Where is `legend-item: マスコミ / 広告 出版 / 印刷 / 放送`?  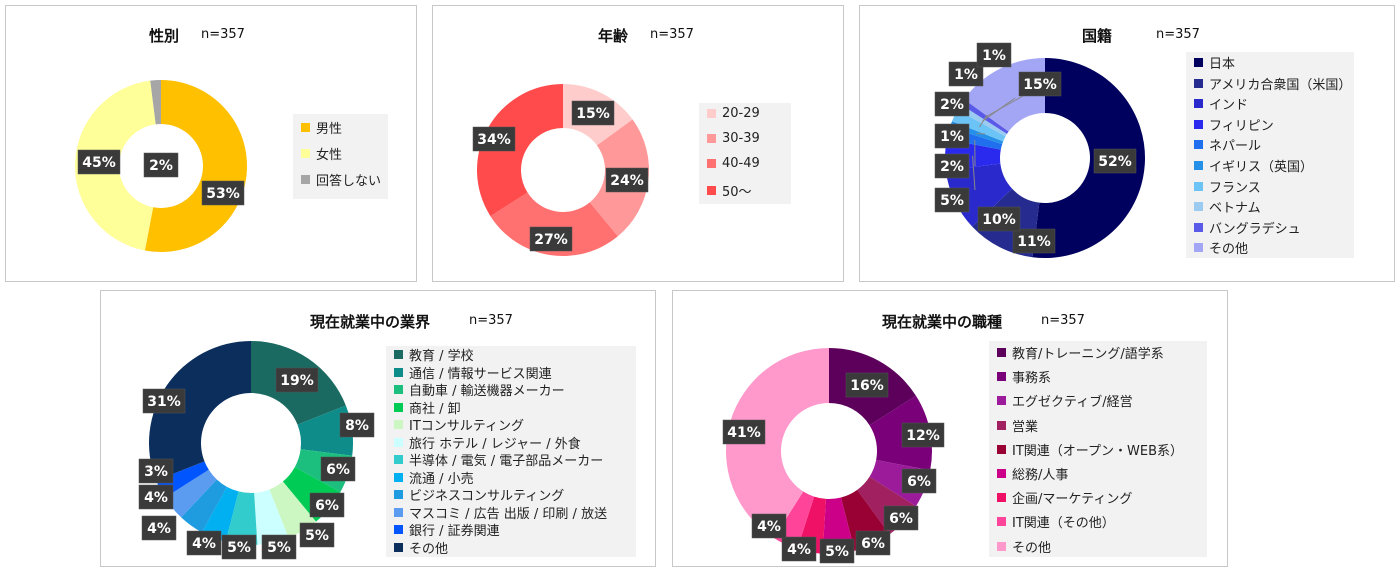
legend-item: マスコミ / 広告 出版 / 印刷 / 放送 is located at coordinates (500, 512).